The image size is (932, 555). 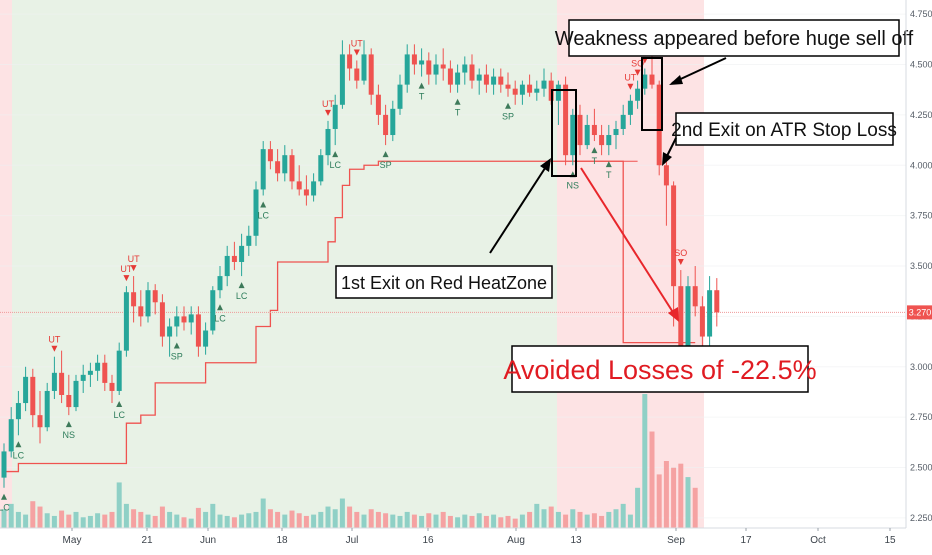 I want to click on annotation-avoided-losses-box, so click(x=660, y=369).